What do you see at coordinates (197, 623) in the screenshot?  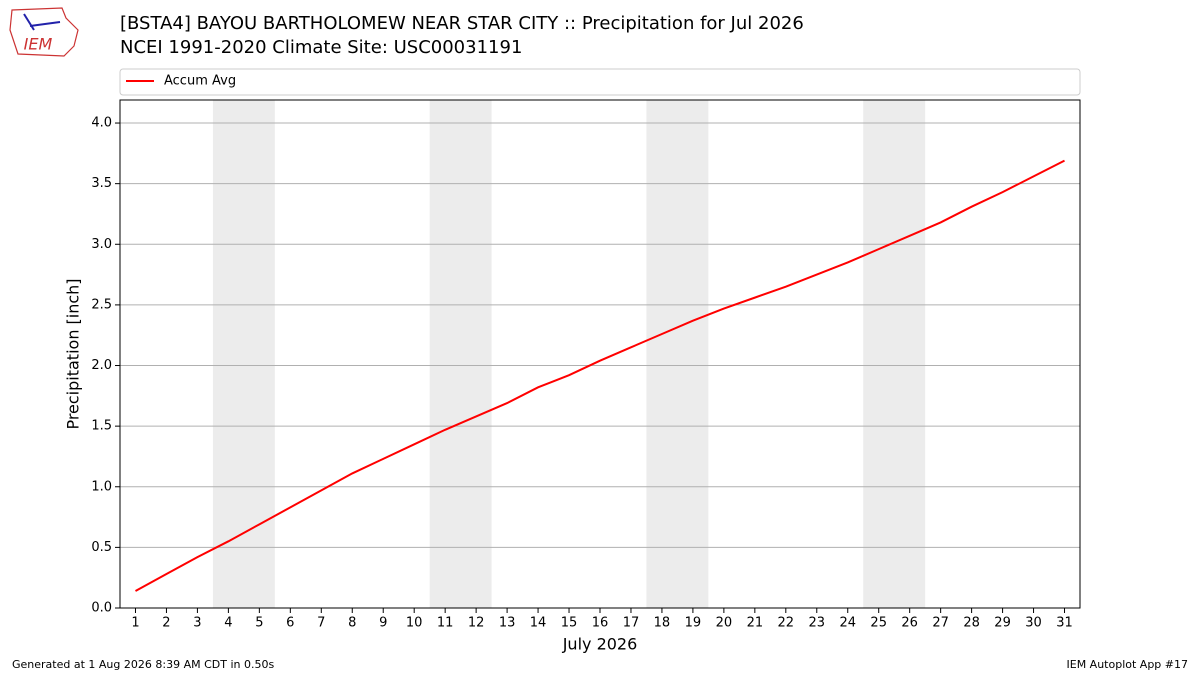 I see `x-tick-label: 3` at bounding box center [197, 623].